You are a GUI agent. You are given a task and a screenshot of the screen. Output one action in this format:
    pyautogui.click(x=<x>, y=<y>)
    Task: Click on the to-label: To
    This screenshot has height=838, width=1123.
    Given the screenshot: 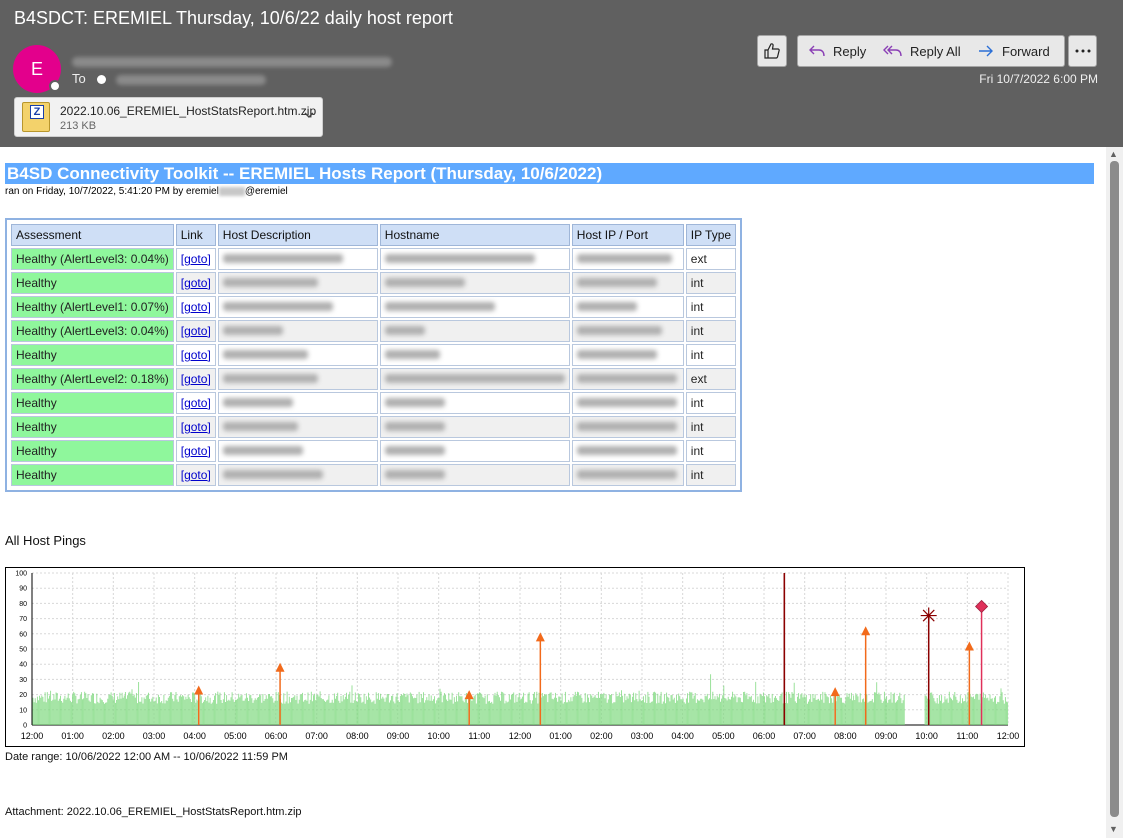 What is the action you would take?
    pyautogui.click(x=79, y=78)
    